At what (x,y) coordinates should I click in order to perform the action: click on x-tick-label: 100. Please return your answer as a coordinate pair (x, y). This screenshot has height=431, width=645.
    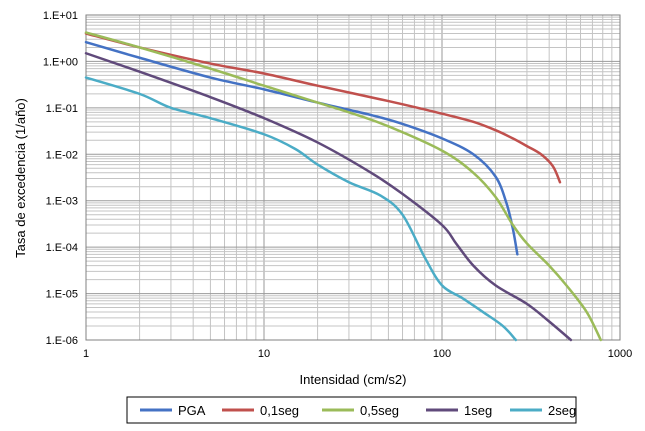
    Looking at the image, I should click on (442, 354).